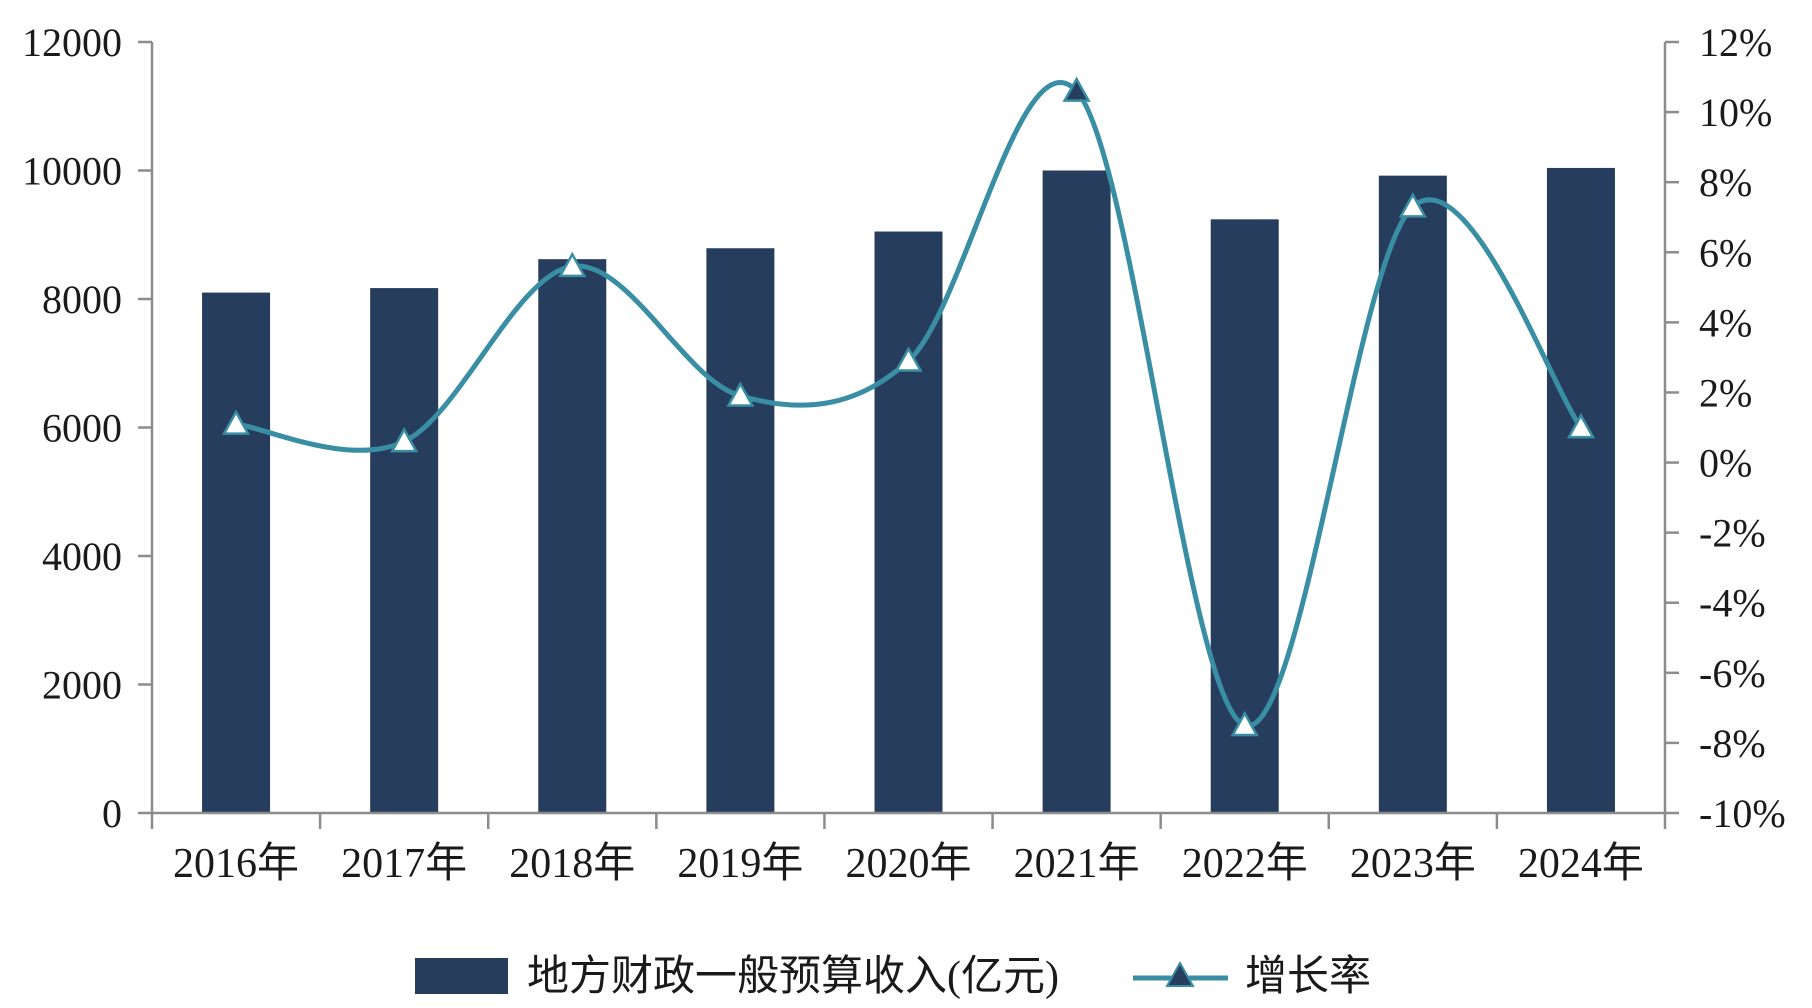 The width and height of the screenshot is (1812, 1008). Describe the element at coordinates (1742, 813) in the screenshot. I see `right-tick-label: -10%` at that location.